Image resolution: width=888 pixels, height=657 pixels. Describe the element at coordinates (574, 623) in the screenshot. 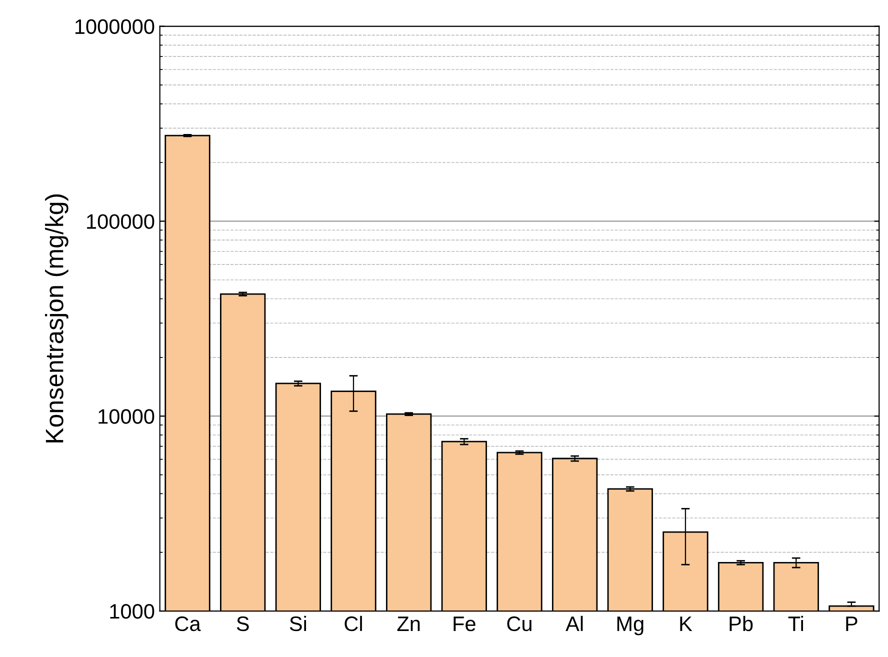

I see `x-tick-label: Al` at that location.